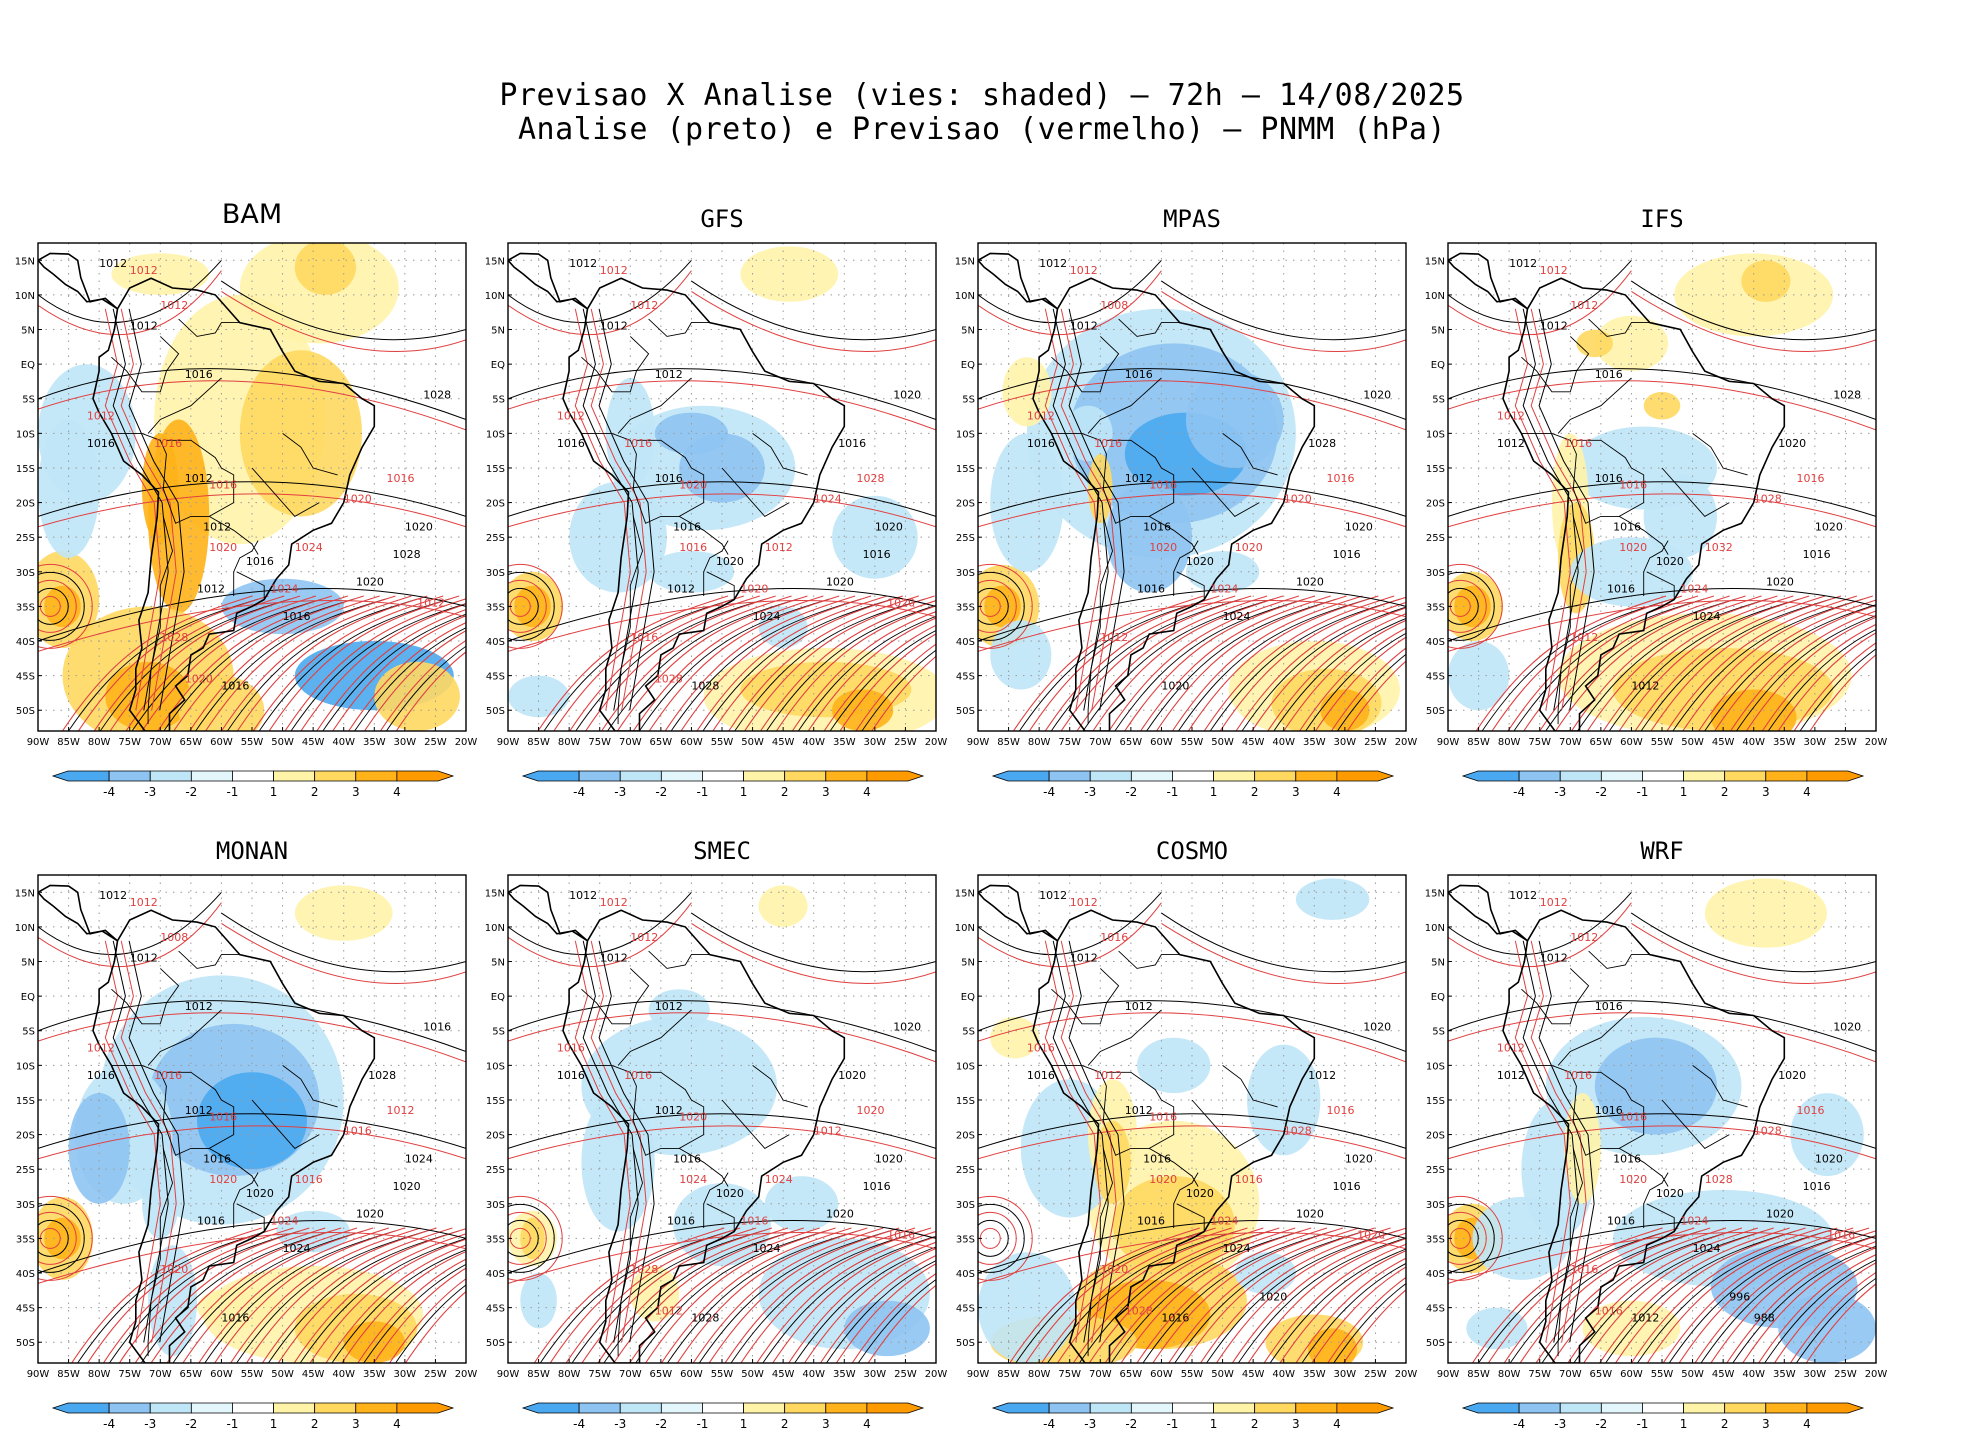 This screenshot has width=1964, height=1436. I want to click on lon-tick-label: 65W, so click(1131, 1374).